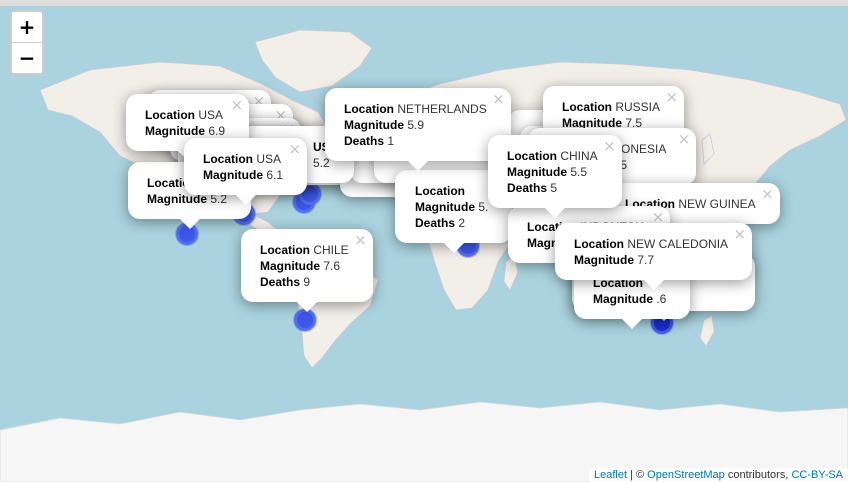 The image size is (848, 482). What do you see at coordinates (555, 176) in the screenshot?
I see `map-popup-china: × Location CHINA Magnitude 5.5 Deaths 5` at bounding box center [555, 176].